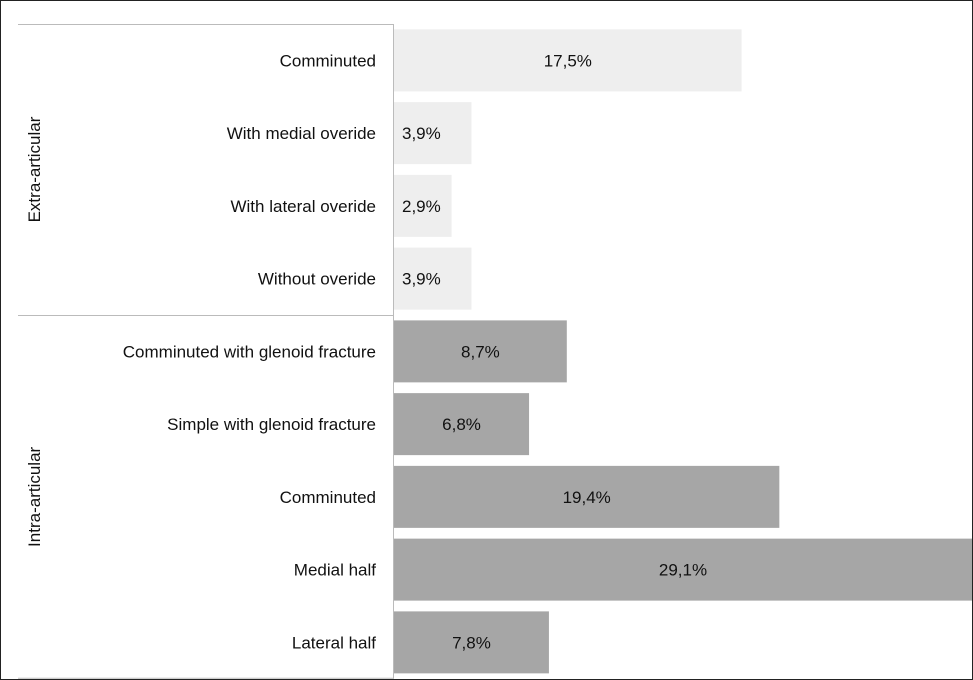 This screenshot has height=680, width=973. What do you see at coordinates (334, 642) in the screenshot?
I see `category-label-1-4: Lateral half` at bounding box center [334, 642].